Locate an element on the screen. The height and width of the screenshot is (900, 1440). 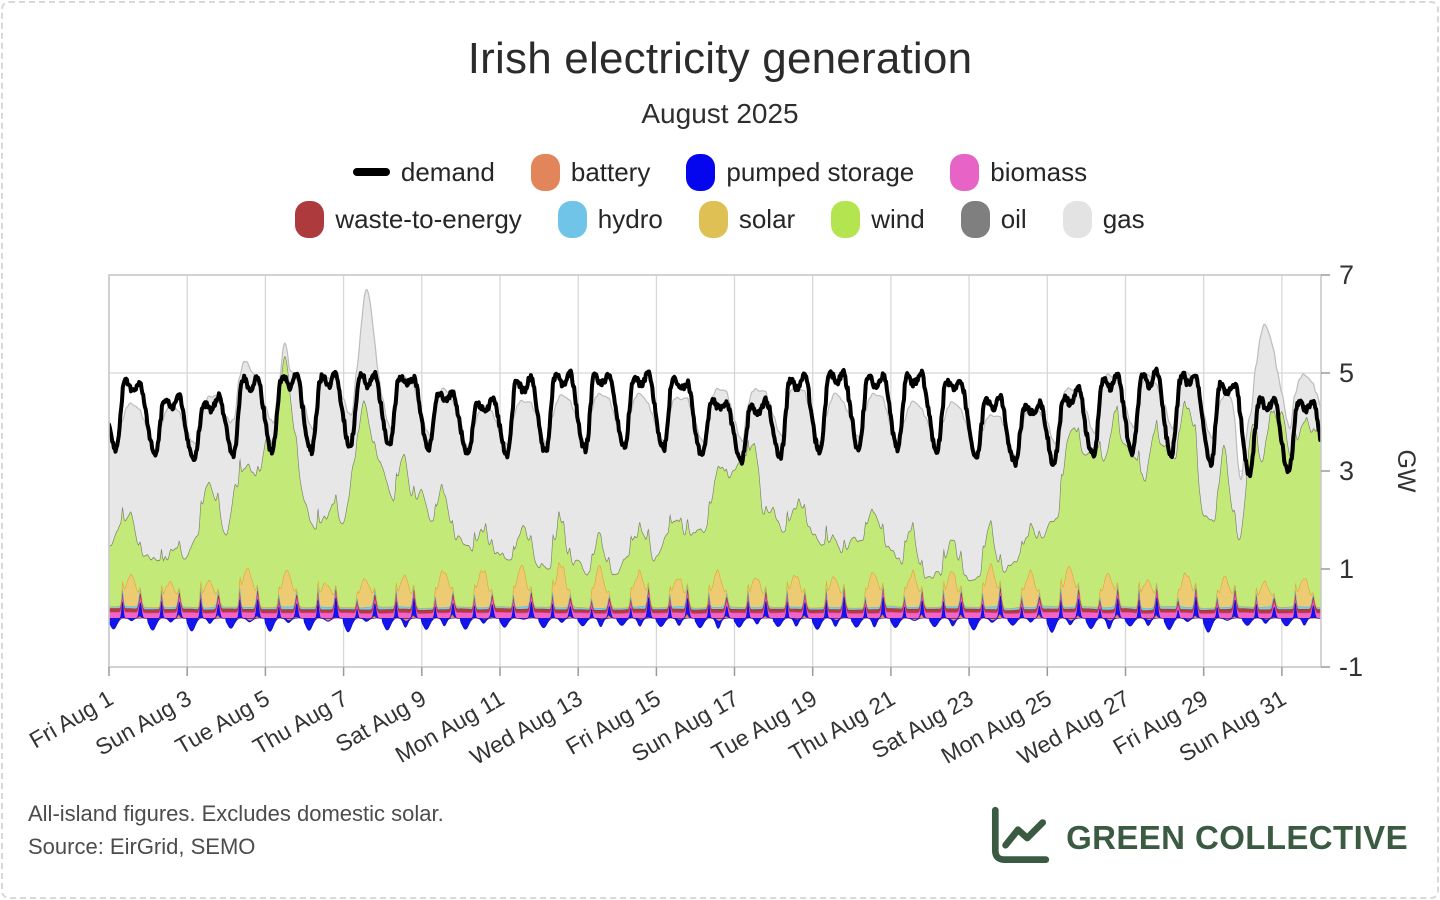
series-pumped-storage-pumping is located at coordinates (715, 625).